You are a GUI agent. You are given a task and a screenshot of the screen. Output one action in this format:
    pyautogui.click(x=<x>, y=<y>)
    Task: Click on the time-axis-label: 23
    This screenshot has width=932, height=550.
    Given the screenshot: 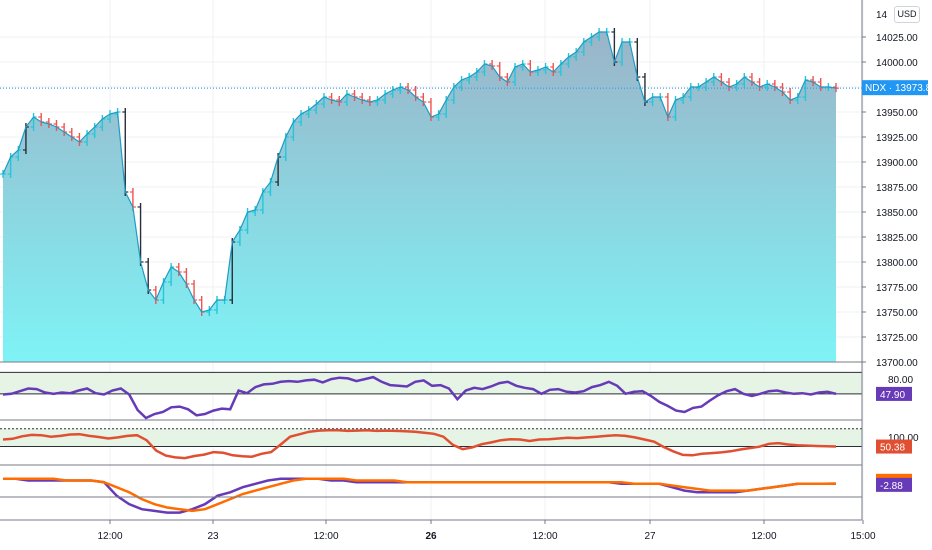 What is the action you would take?
    pyautogui.click(x=213, y=536)
    